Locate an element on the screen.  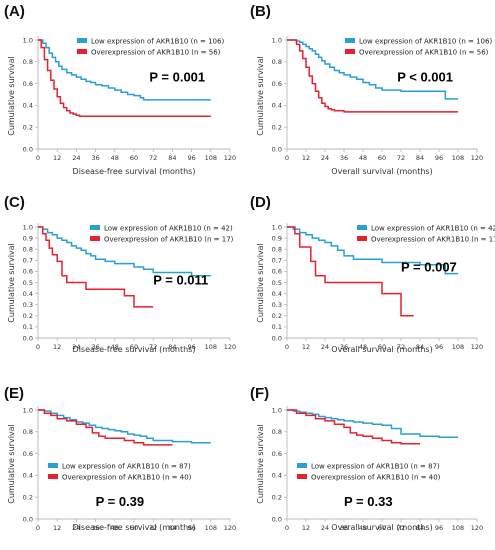
y-tick-label: 0.9 is located at coordinates (28, 238).